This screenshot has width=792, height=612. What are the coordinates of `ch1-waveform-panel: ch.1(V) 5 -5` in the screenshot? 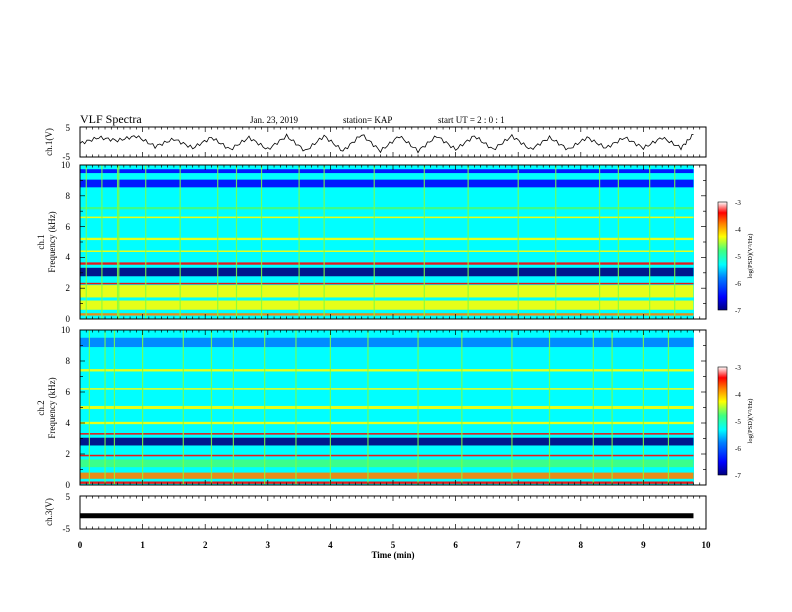 It's located at (375, 142).